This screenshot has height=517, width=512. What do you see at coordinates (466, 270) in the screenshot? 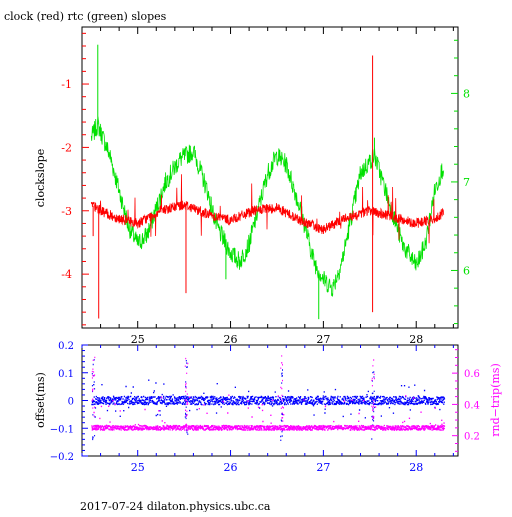
I see `top-right-y-tick-label: 6` at bounding box center [466, 270].